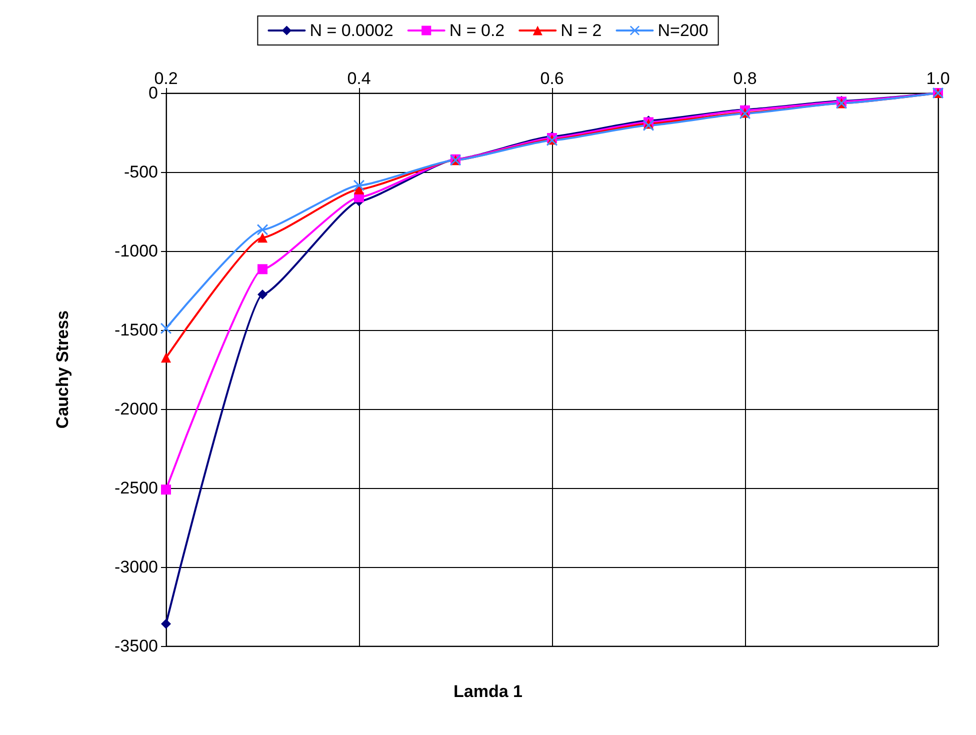 The image size is (976, 735). I want to click on x-tick-label: 0.6, so click(552, 78).